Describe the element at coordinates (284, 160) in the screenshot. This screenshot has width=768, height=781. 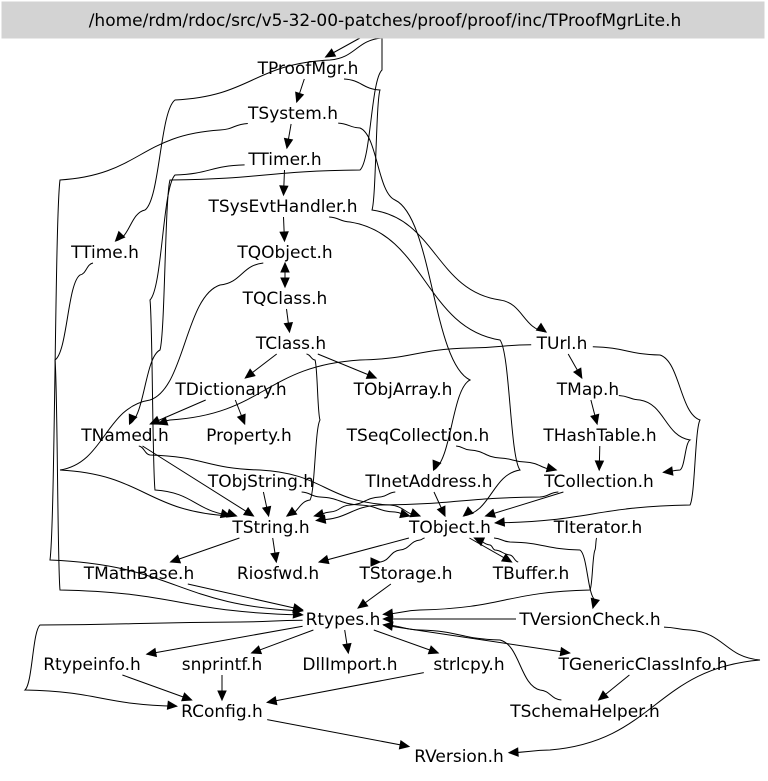
I see `node-ttimer: TTimer.h` at that location.